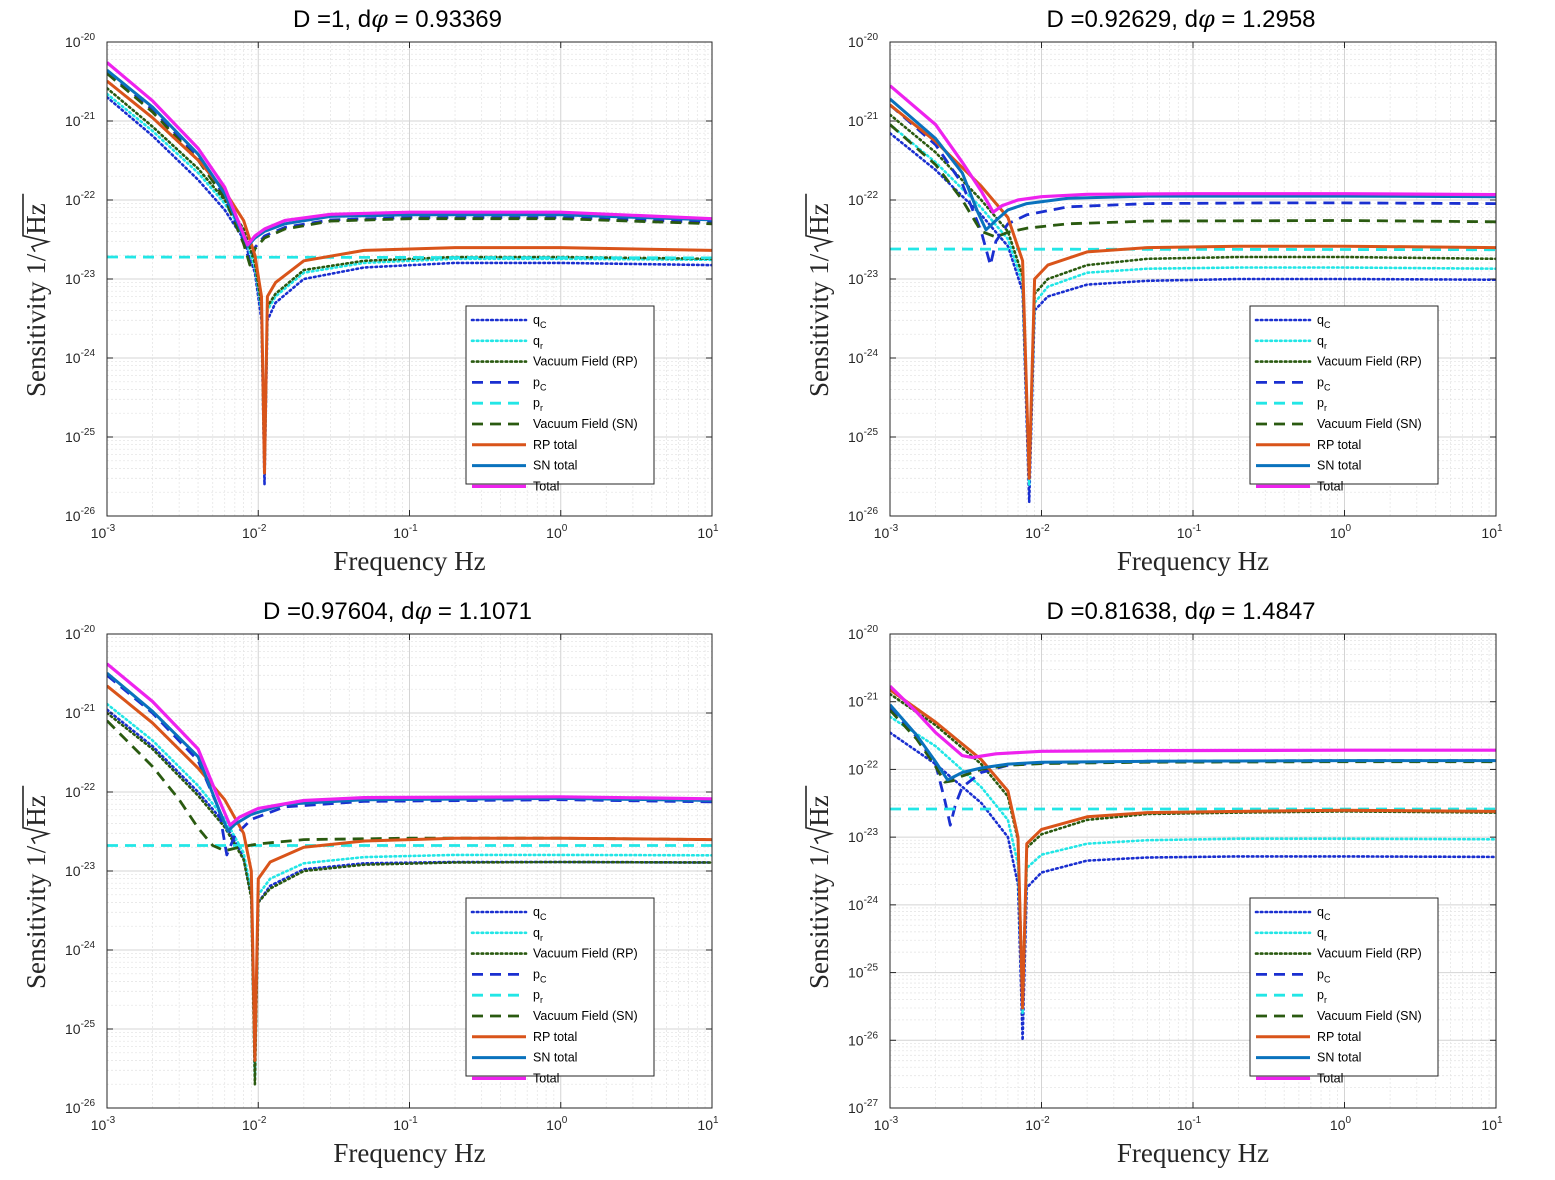 This screenshot has height=1180, width=1555. Describe the element at coordinates (863, 1107) in the screenshot. I see `y-tick-label: 10-27` at that location.